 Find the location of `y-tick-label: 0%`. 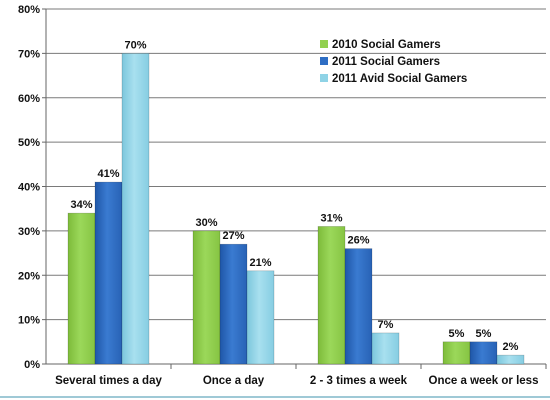

y-tick-label: 0% is located at coordinates (32, 365).